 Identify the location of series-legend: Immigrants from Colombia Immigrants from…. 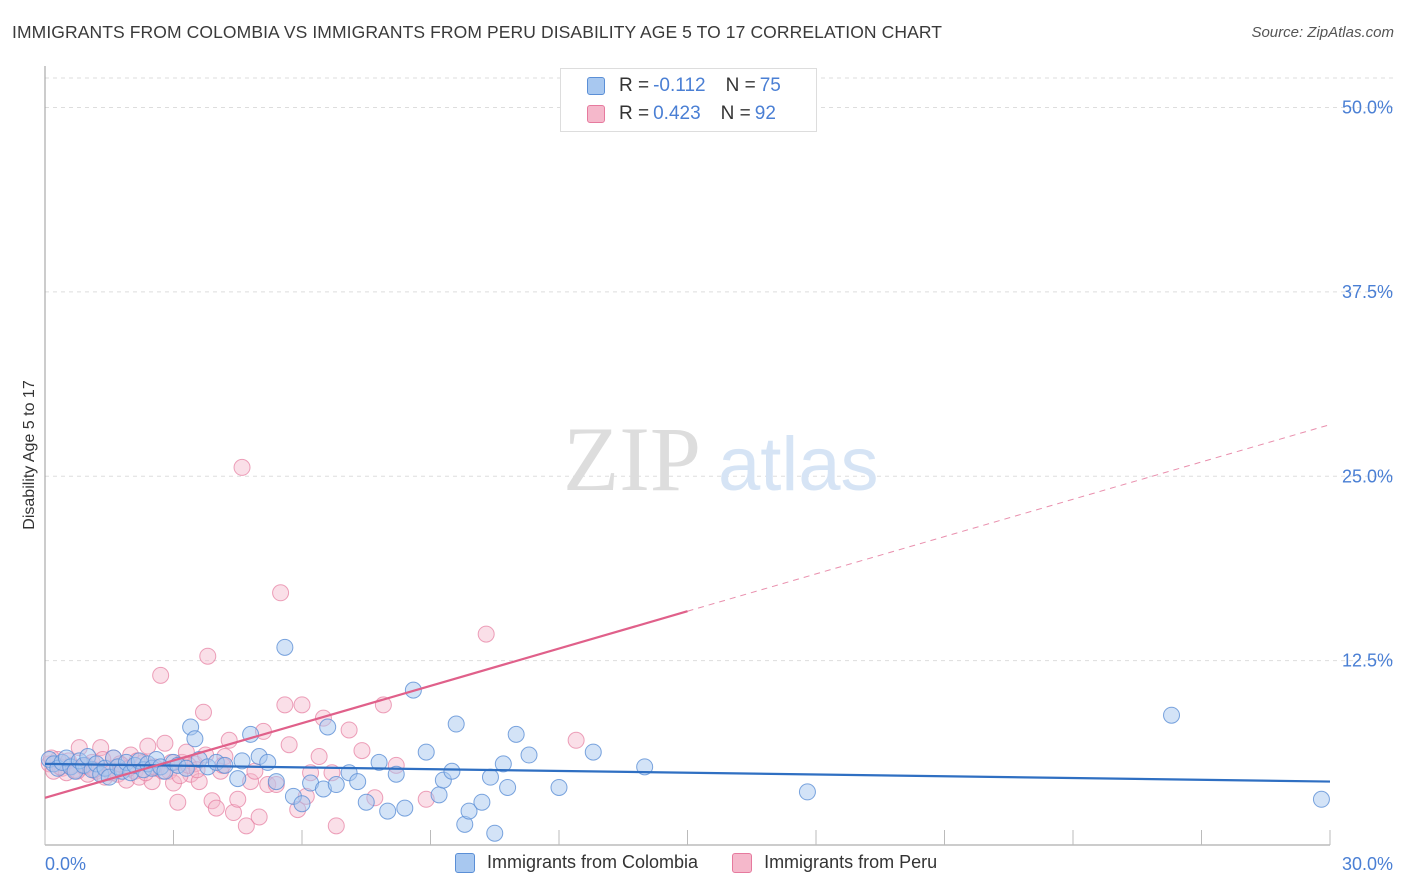
(713, 862).